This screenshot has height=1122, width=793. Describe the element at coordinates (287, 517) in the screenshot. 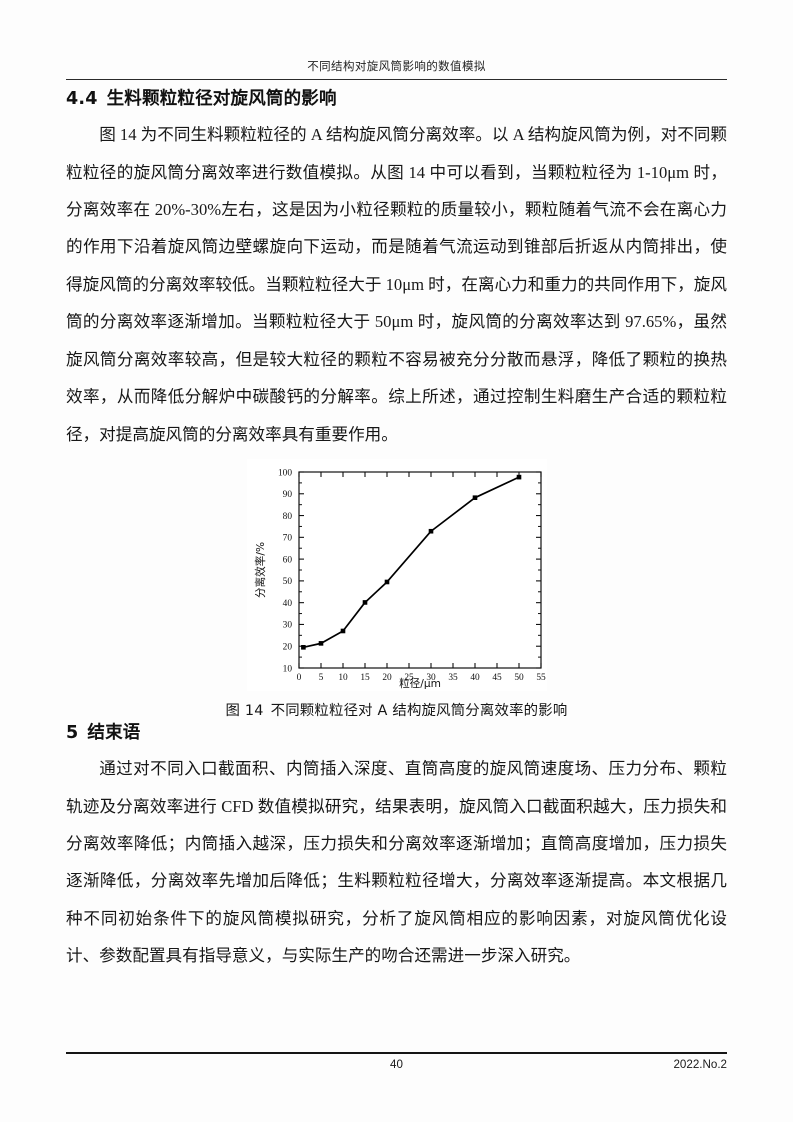

I see `y-tick-label: 80` at that location.